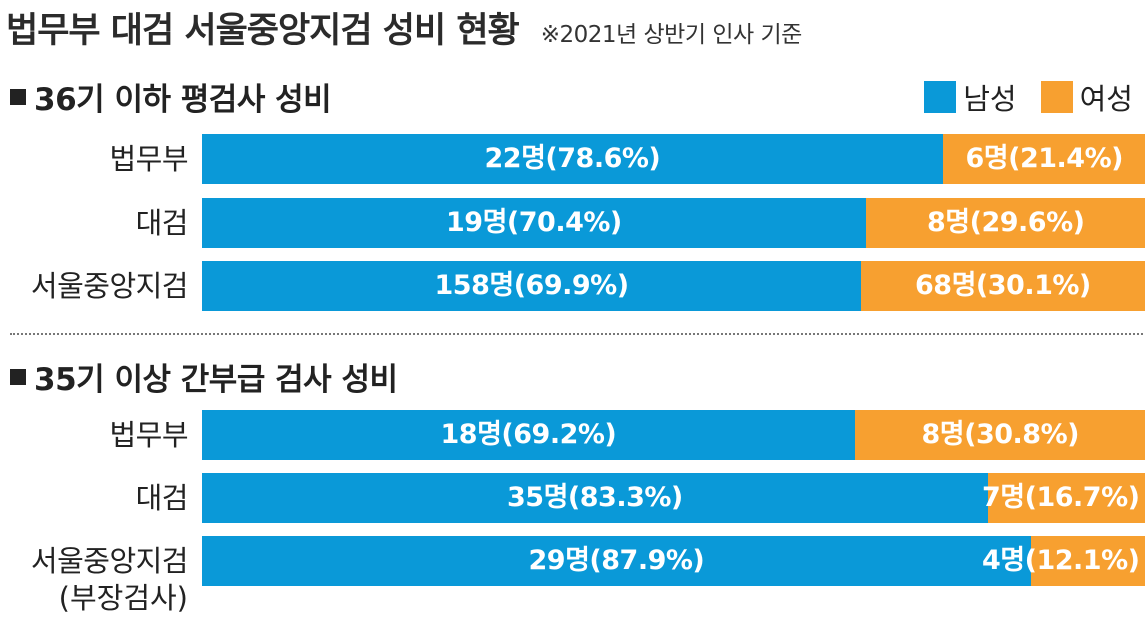 Image resolution: width=1145 pixels, height=617 pixels. What do you see at coordinates (576, 334) in the screenshot?
I see `section-divider` at bounding box center [576, 334].